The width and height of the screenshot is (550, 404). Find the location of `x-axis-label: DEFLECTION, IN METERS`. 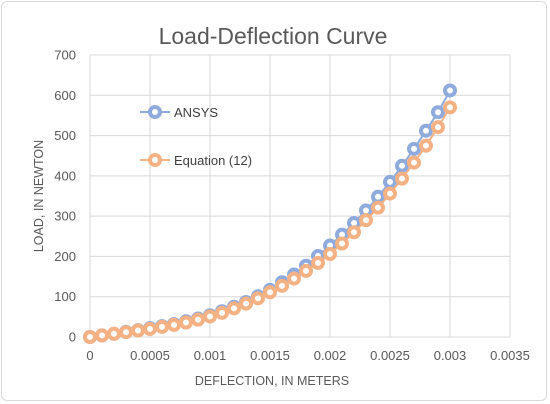

x-axis-label: DEFLECTION, IN METERS is located at coordinates (272, 381).